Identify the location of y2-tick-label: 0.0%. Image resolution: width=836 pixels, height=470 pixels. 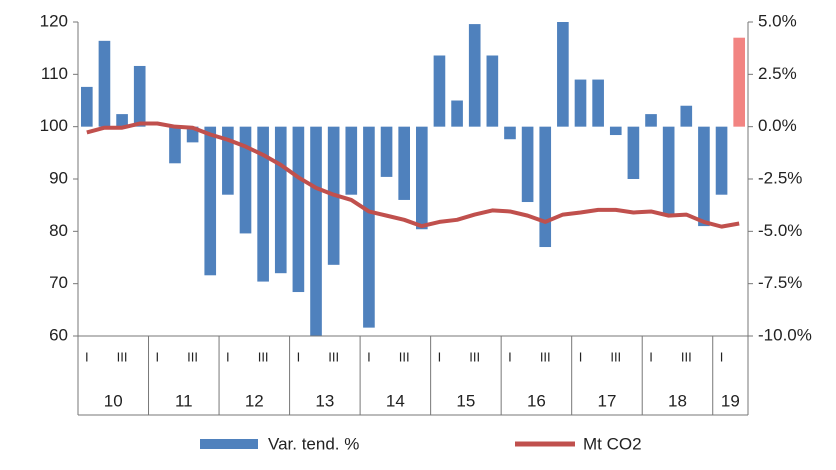
(777, 125).